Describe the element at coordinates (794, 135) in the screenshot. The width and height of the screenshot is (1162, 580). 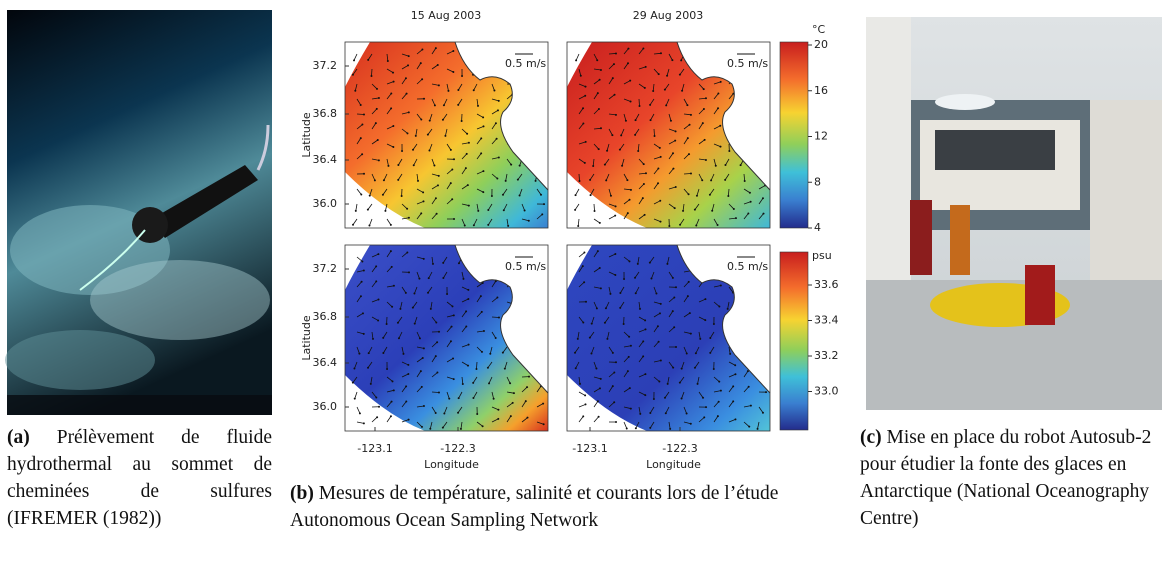
I see `colorbar-fill` at that location.